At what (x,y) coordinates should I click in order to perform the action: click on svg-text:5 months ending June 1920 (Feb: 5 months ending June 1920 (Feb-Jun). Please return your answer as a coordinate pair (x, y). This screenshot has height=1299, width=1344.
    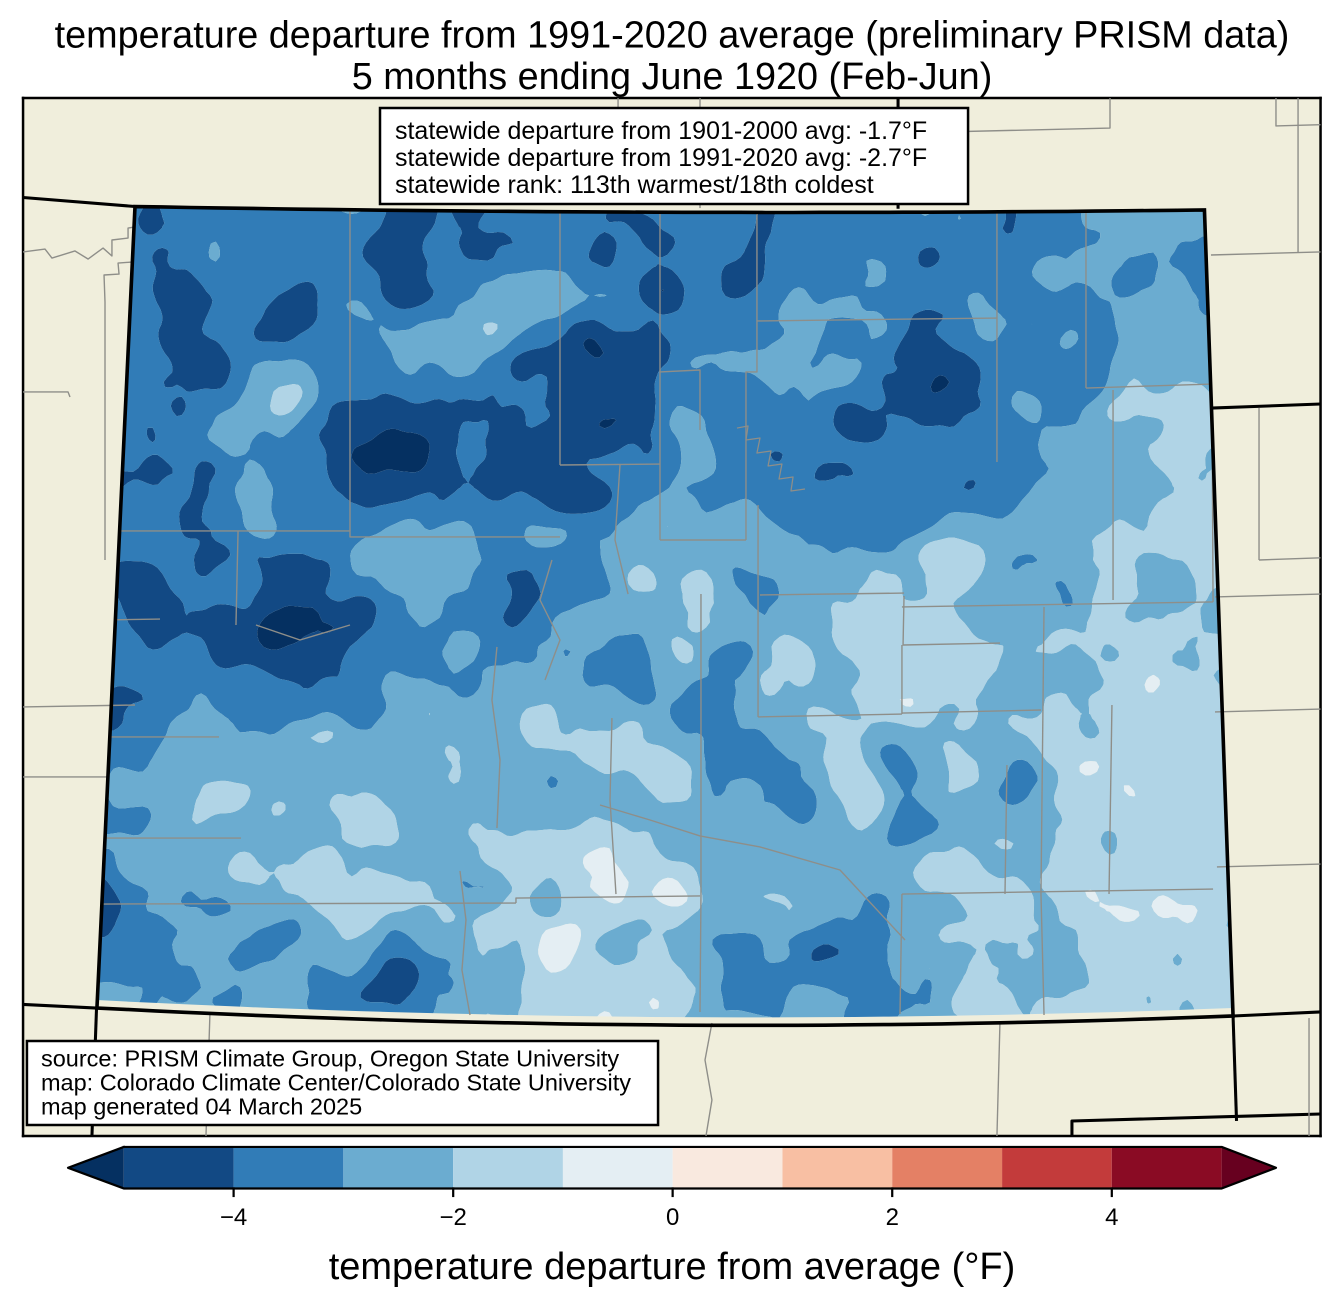
    Looking at the image, I should click on (672, 77).